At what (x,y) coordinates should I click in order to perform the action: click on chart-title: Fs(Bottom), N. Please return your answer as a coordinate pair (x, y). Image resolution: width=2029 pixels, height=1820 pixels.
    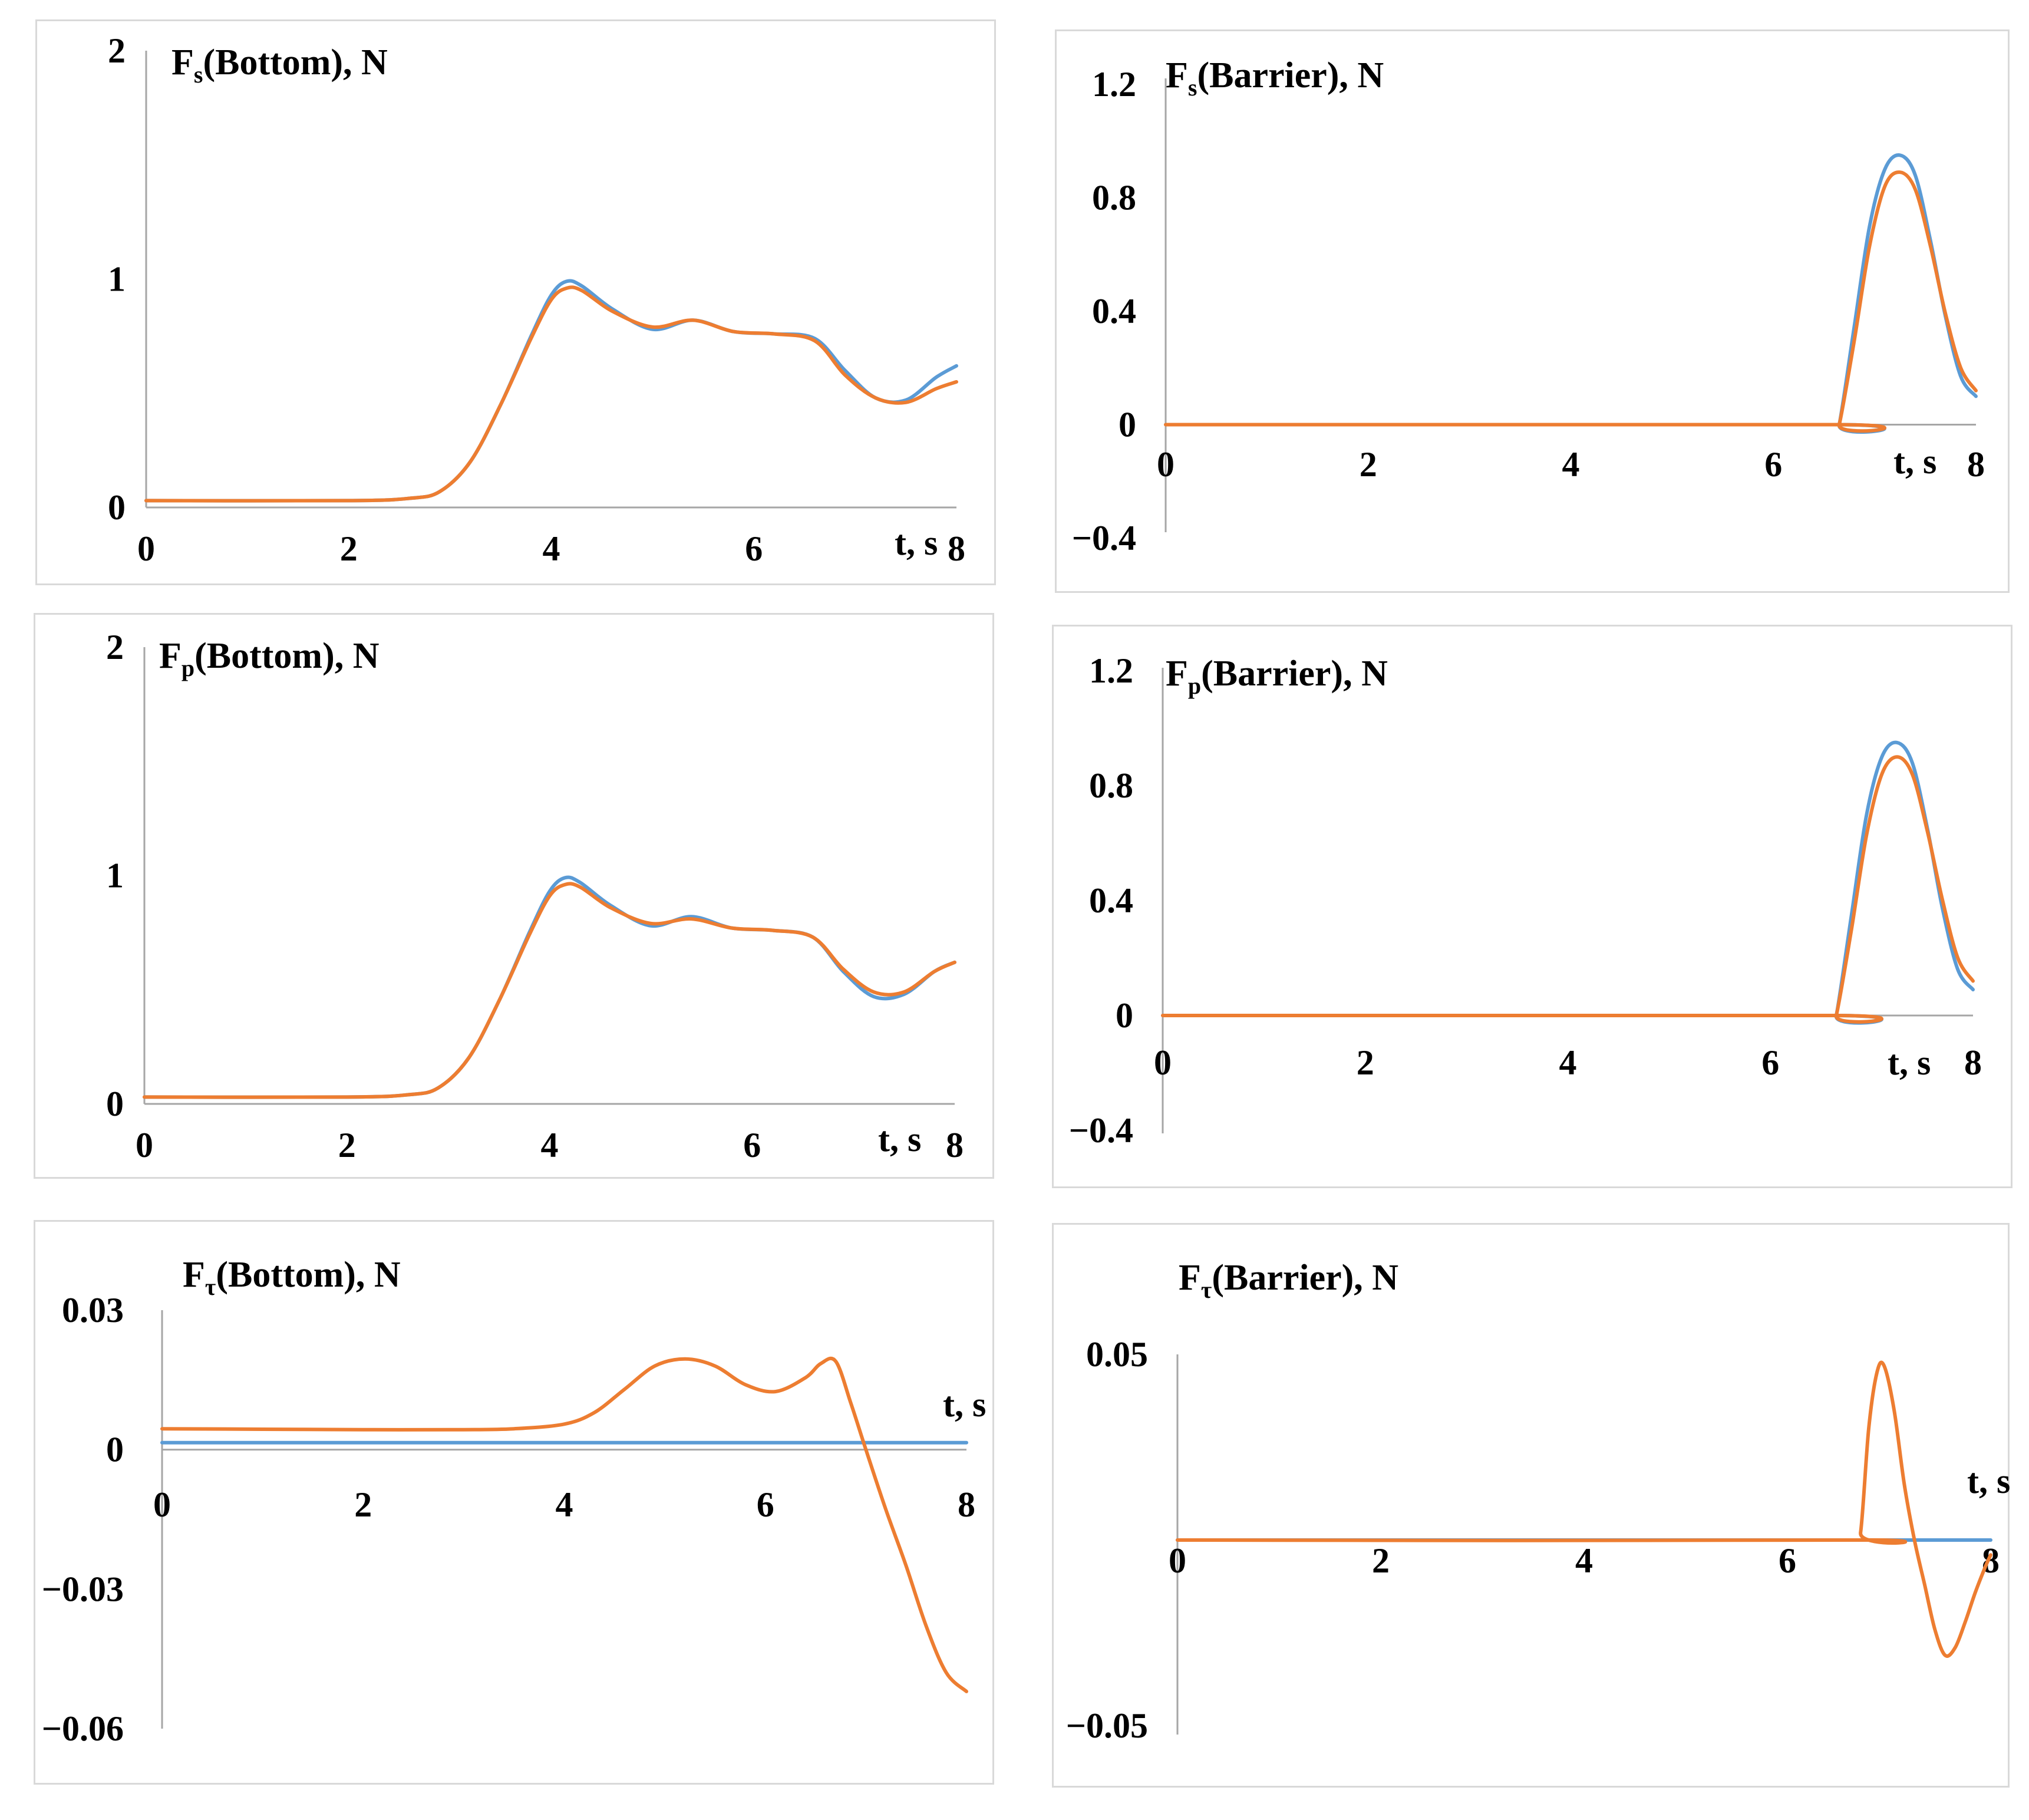
    Looking at the image, I should click on (279, 65).